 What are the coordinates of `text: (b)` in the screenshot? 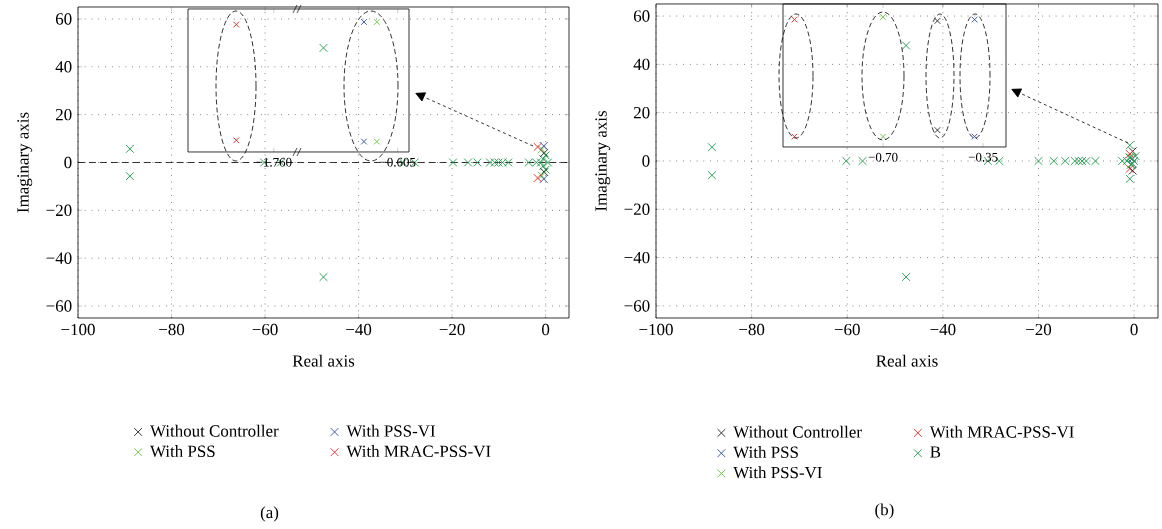 It's located at (884, 511).